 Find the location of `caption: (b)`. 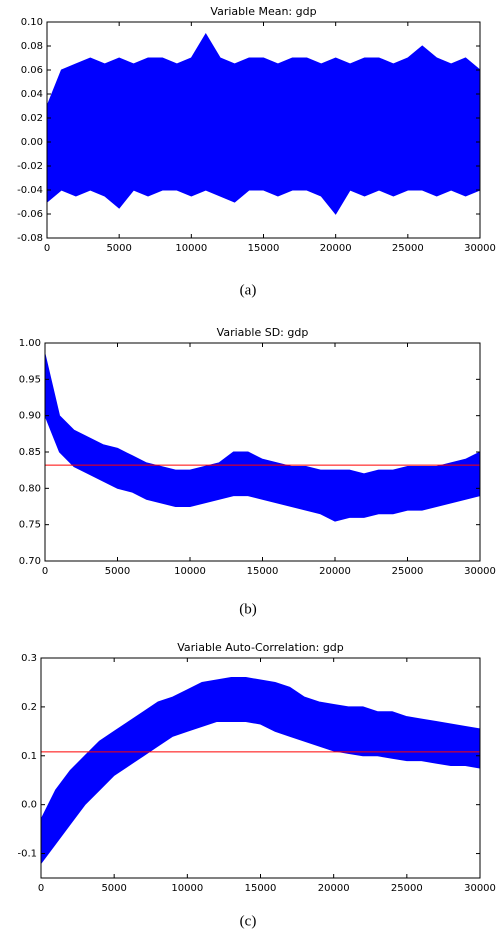

caption: (b) is located at coordinates (248, 609).